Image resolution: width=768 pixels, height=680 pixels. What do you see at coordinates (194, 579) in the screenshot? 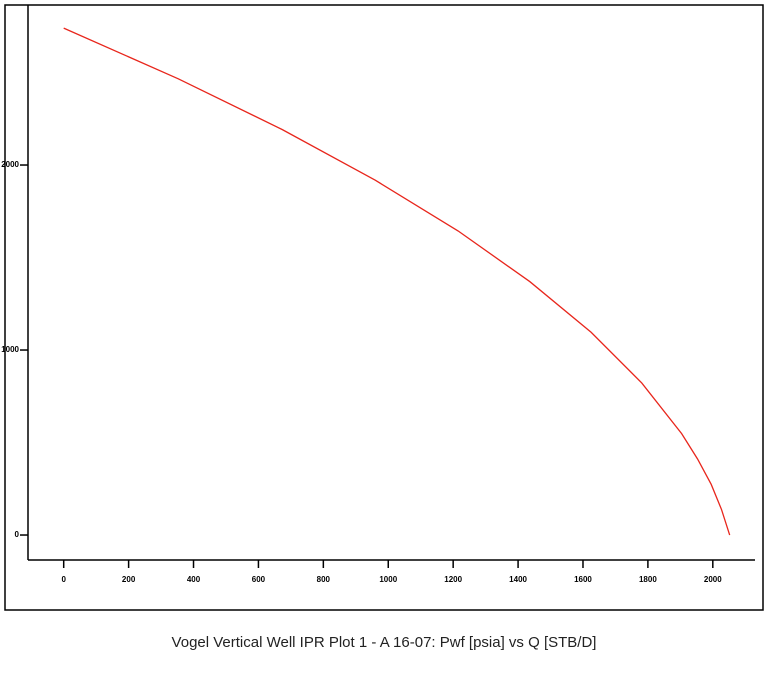
I see `x-tick-label: 400` at bounding box center [194, 579].